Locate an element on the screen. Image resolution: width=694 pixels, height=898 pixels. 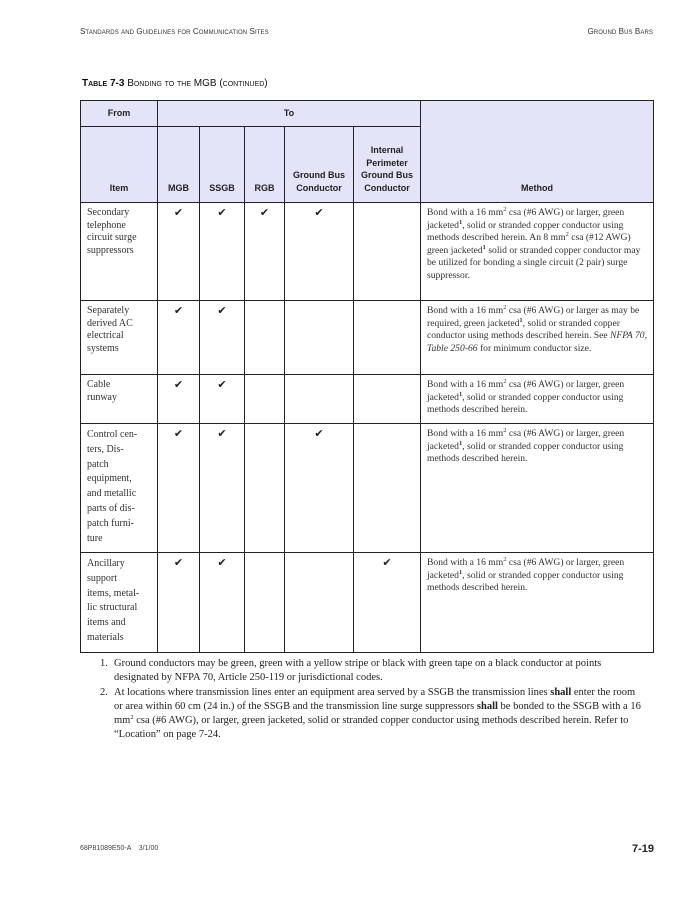
header-rgb: RGB is located at coordinates (264, 164).